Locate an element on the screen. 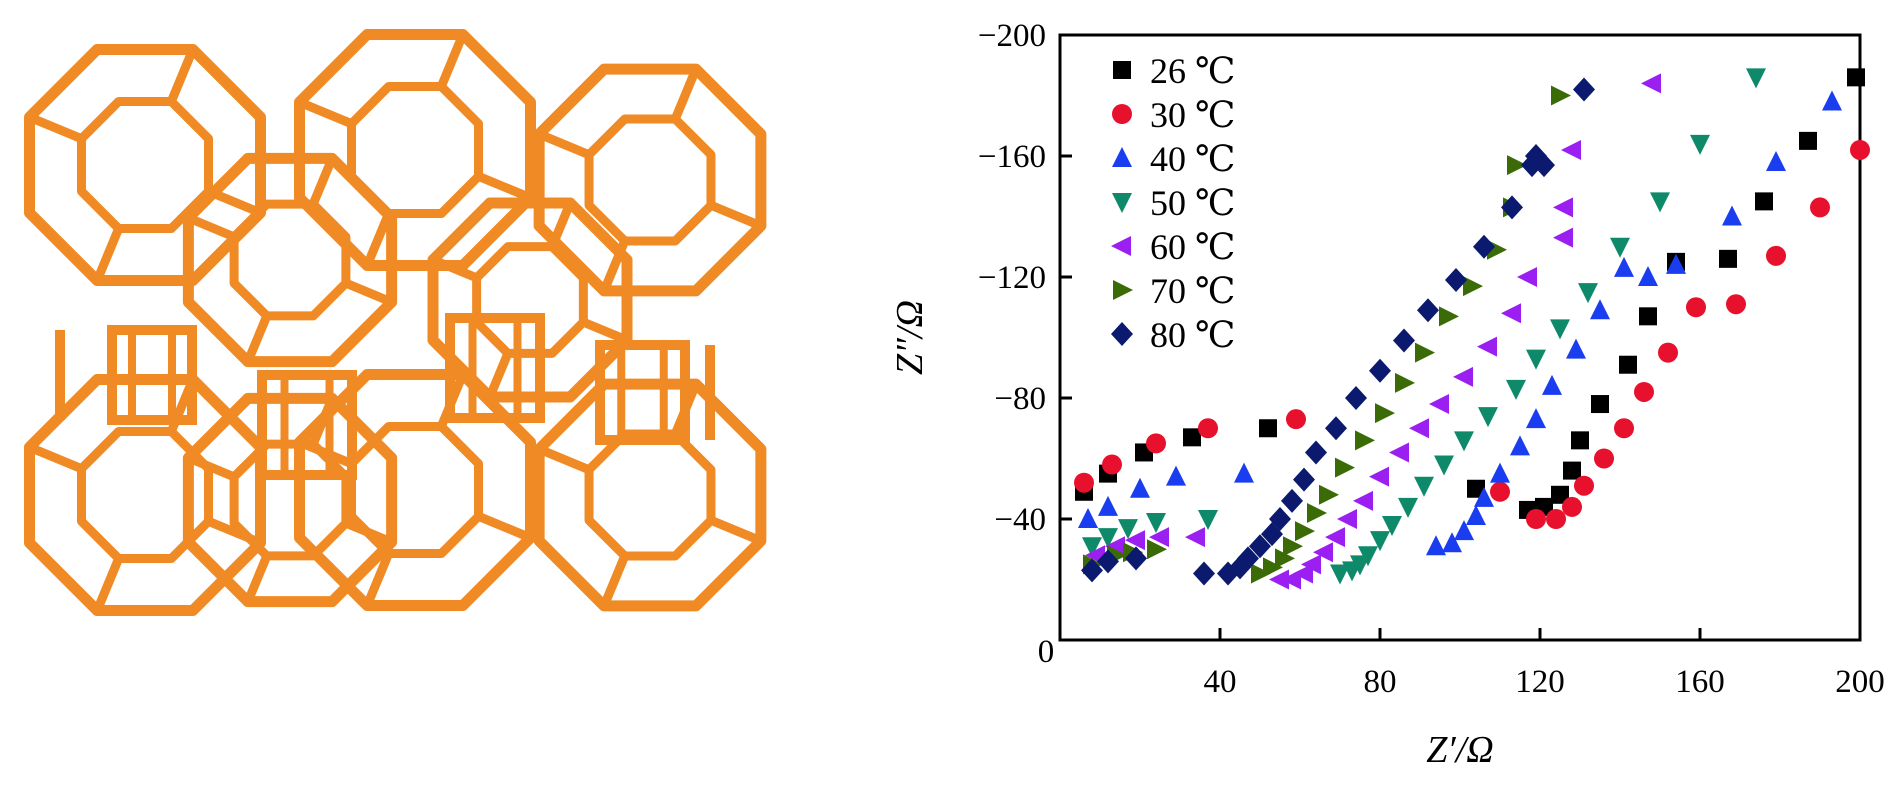 The height and width of the screenshot is (792, 1896). y-tick-label: −80 is located at coordinates (1020, 399).